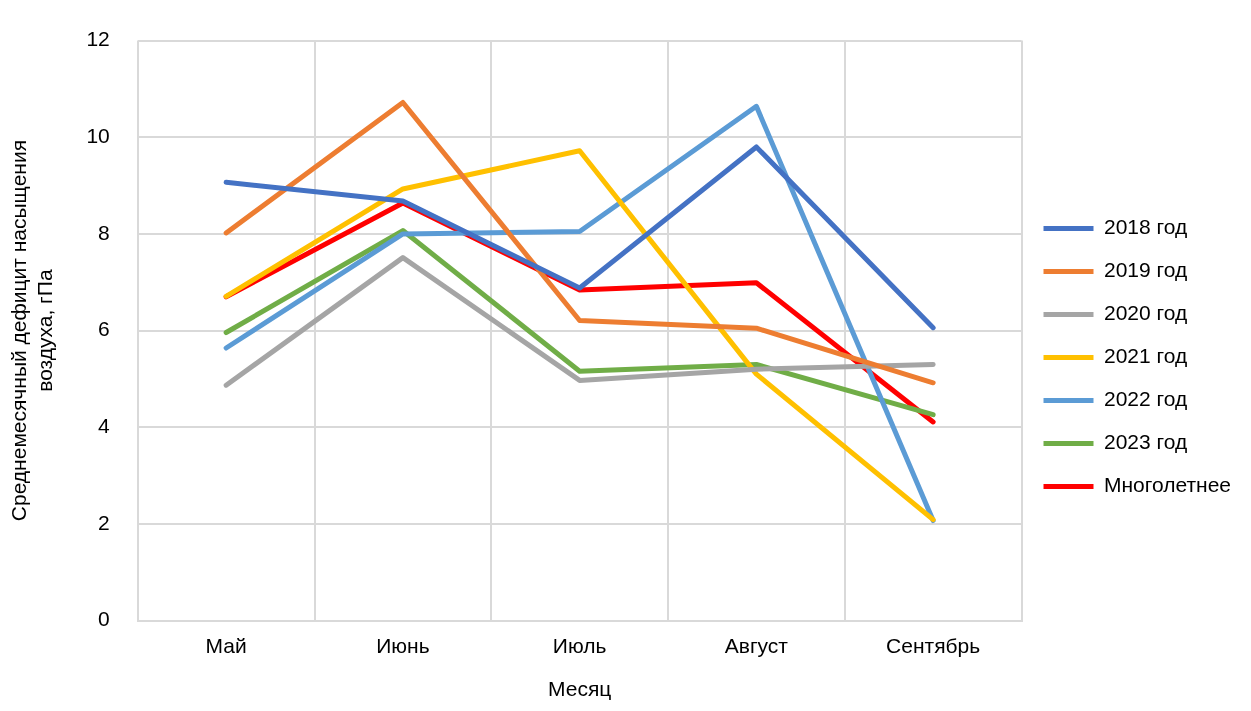 This screenshot has height=711, width=1251. Describe the element at coordinates (104, 522) in the screenshot. I see `y-tick-label: 2` at that location.